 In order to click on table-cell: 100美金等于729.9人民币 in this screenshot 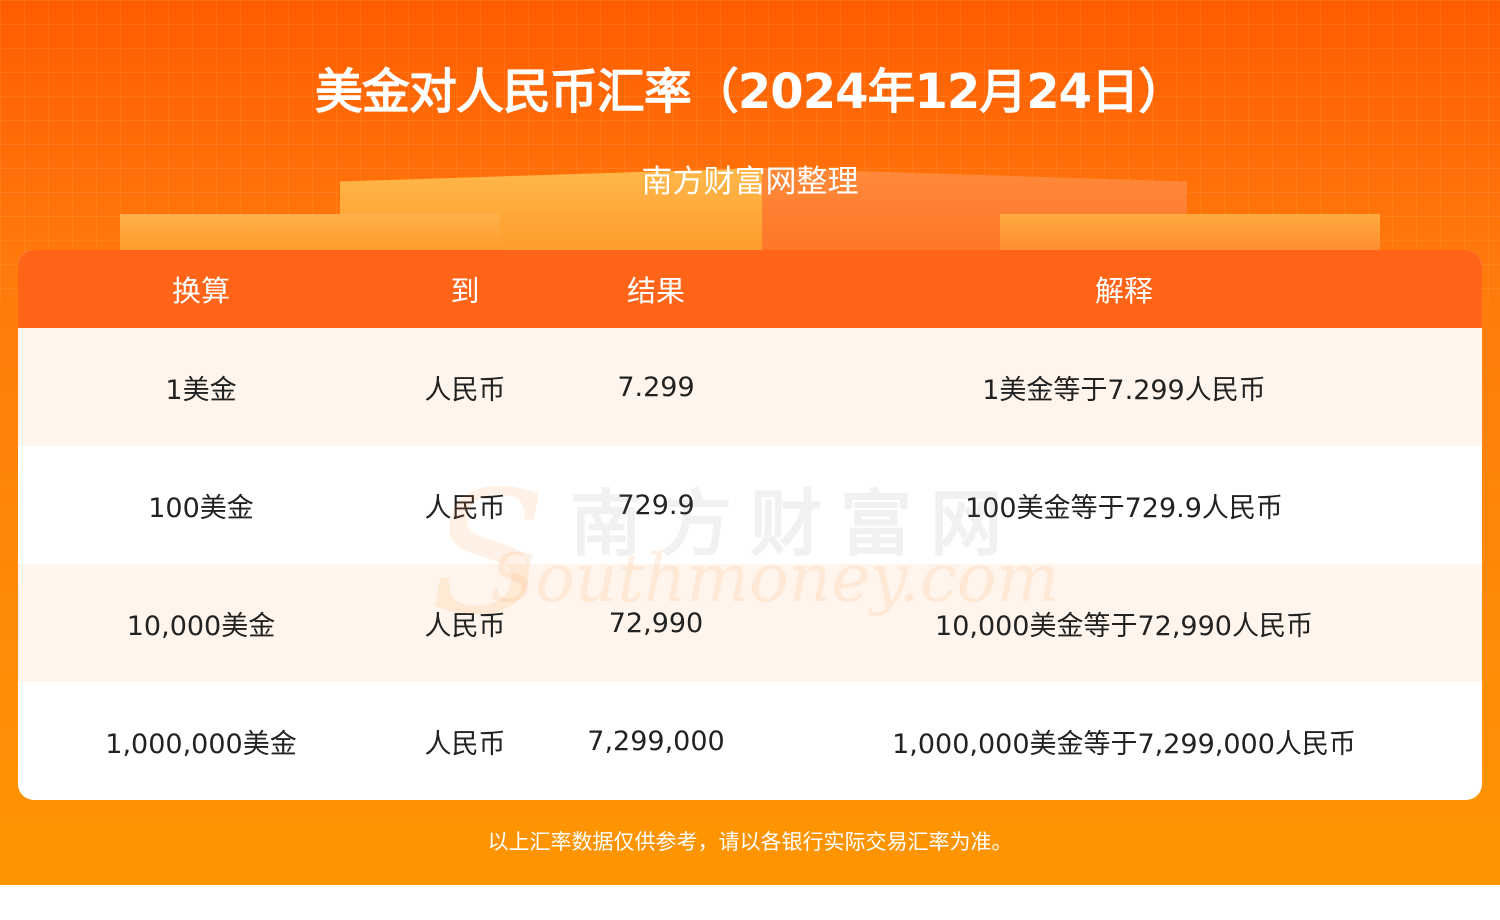, I will do `click(1124, 508)`.